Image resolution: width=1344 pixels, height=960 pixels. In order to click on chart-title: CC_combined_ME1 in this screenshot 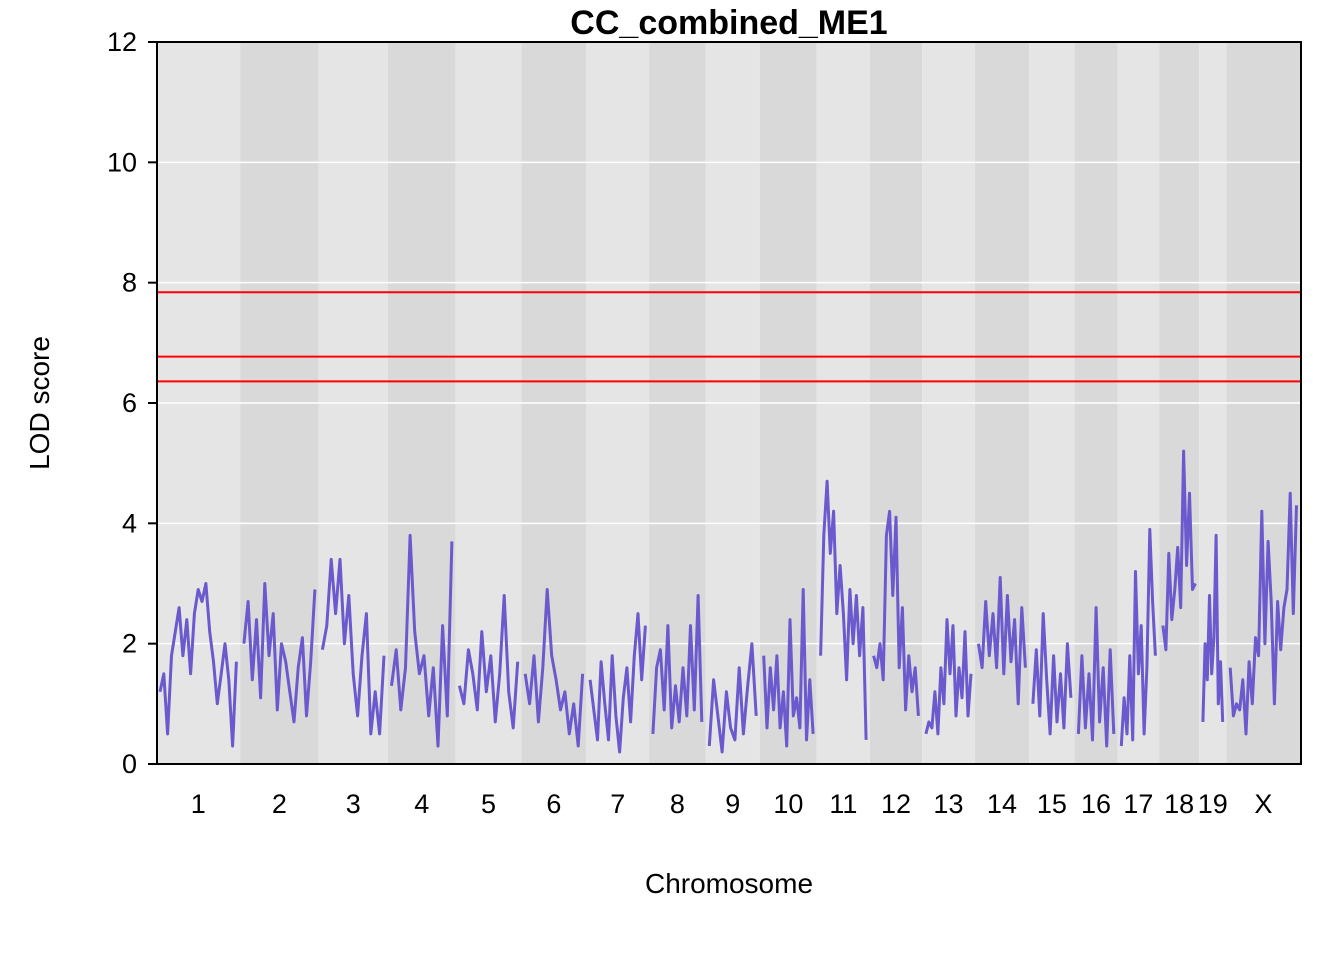, I will do `click(728, 23)`.